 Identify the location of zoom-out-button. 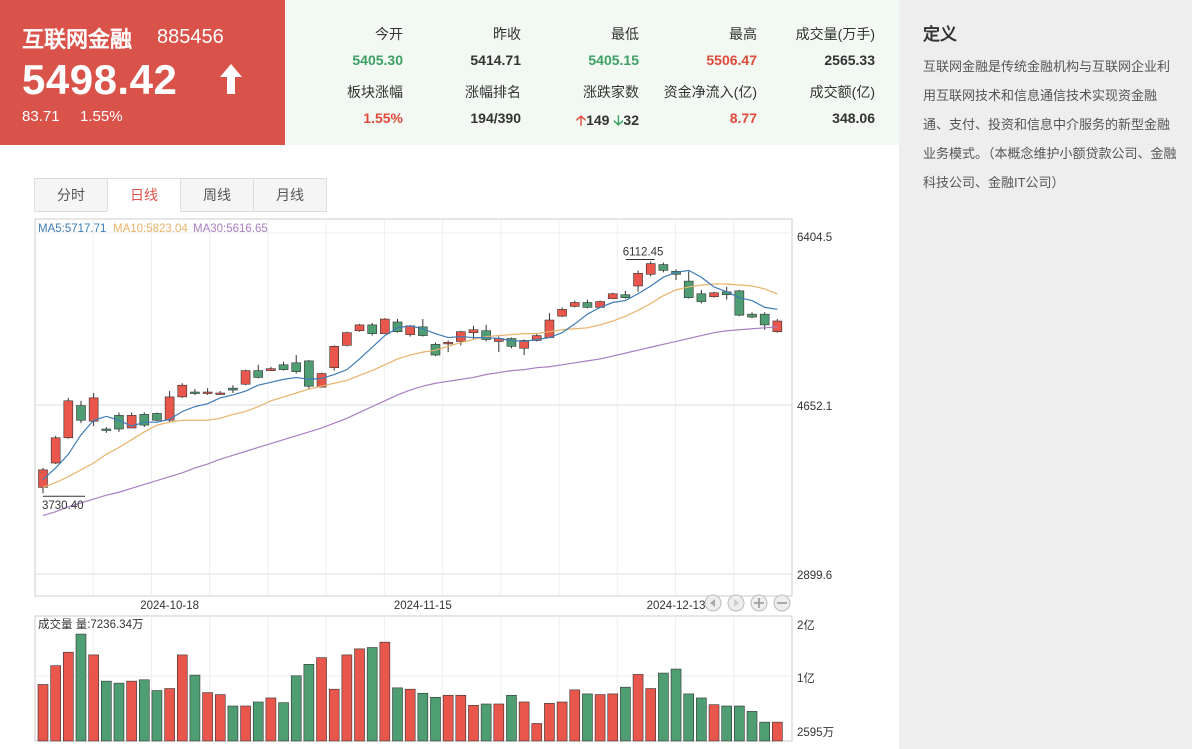
(782, 603).